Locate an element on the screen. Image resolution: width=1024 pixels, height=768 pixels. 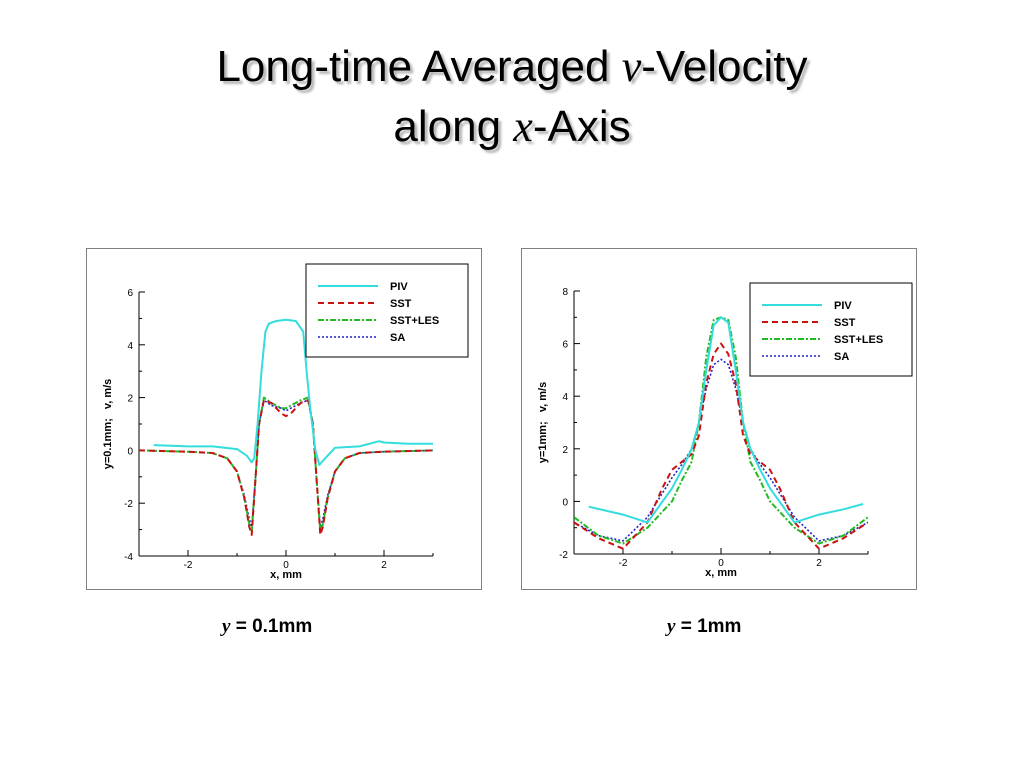
series-line-sa is located at coordinates (286, 463).